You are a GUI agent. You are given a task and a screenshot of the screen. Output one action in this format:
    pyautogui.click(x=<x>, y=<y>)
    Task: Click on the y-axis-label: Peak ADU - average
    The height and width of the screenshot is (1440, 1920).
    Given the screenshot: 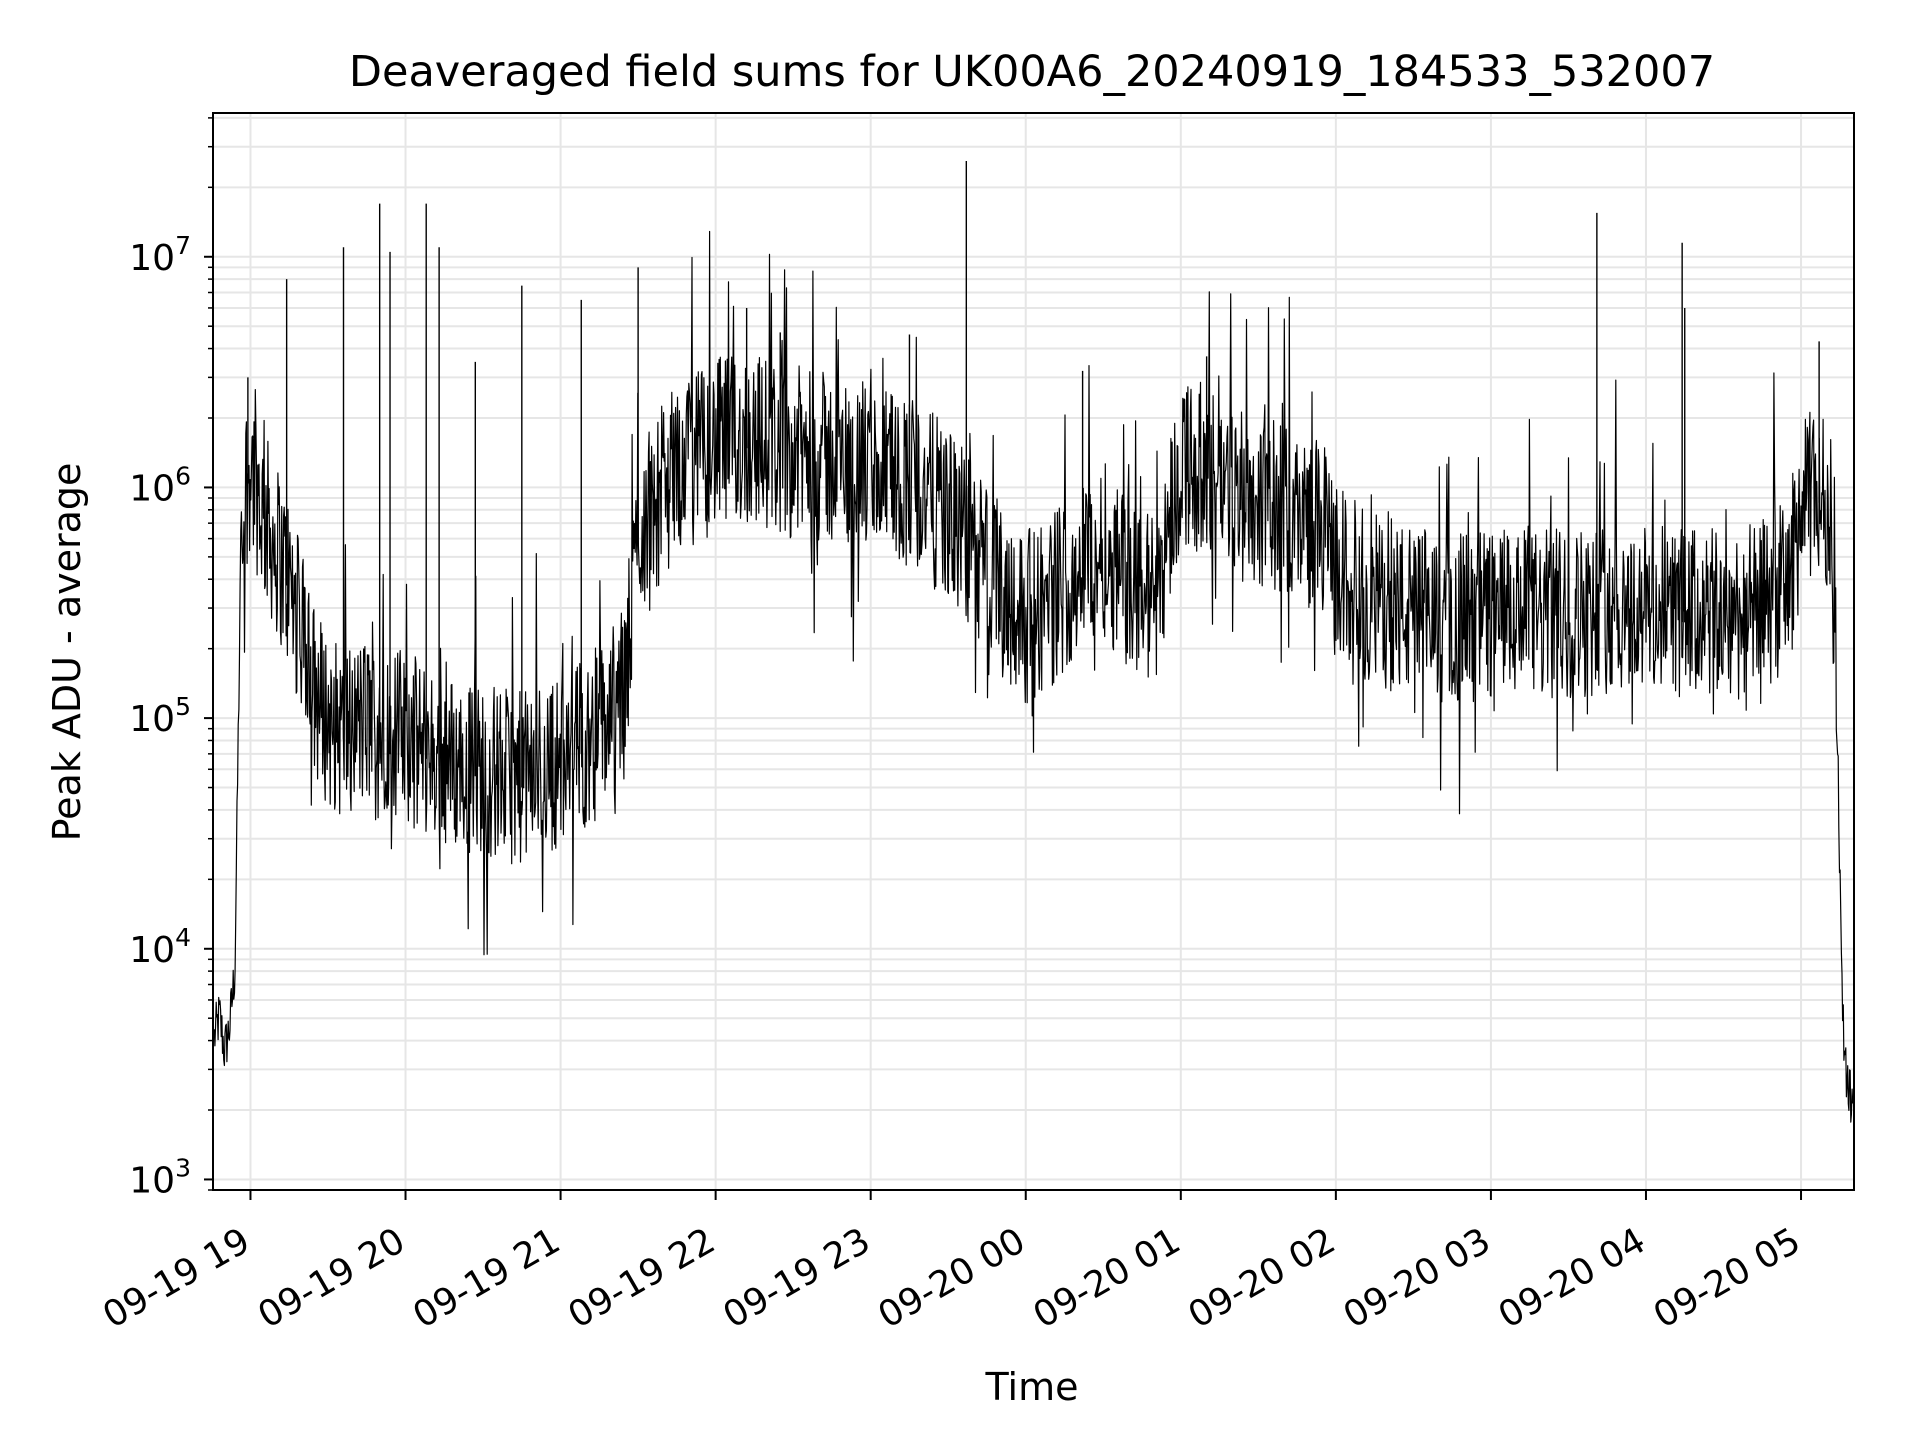 What is the action you would take?
    pyautogui.click(x=67, y=652)
    